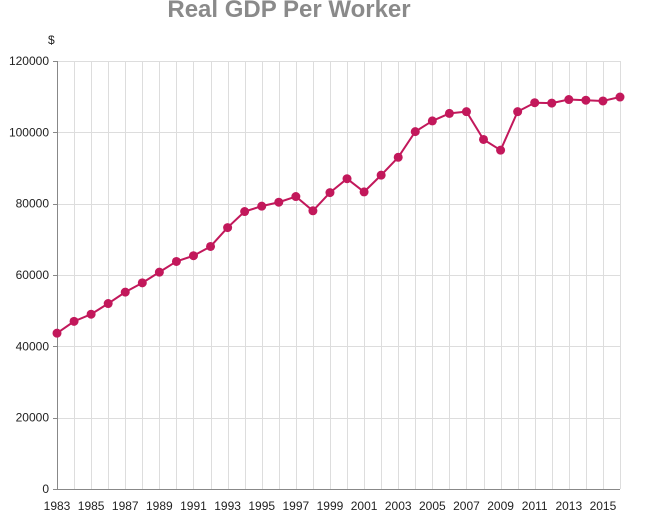 This screenshot has width=651, height=518. I want to click on y-tick-label: 120000, so click(29, 61).